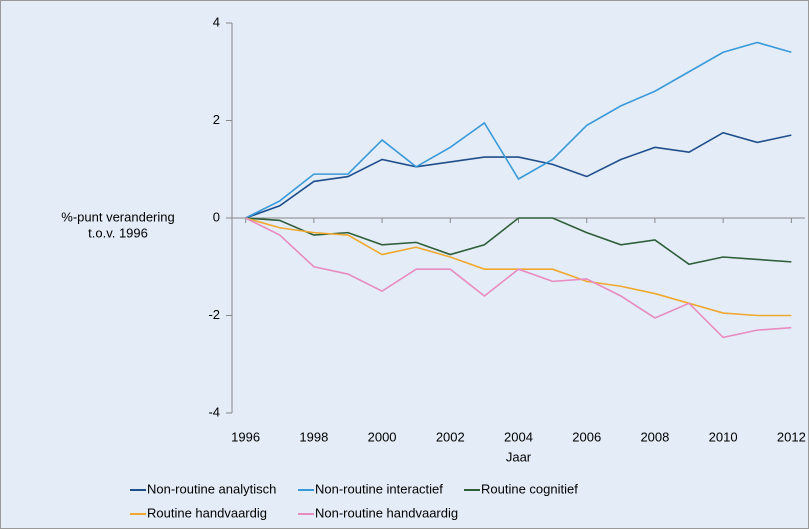 The image size is (809, 529). What do you see at coordinates (519, 456) in the screenshot?
I see `x-axis-label: Jaar` at bounding box center [519, 456].